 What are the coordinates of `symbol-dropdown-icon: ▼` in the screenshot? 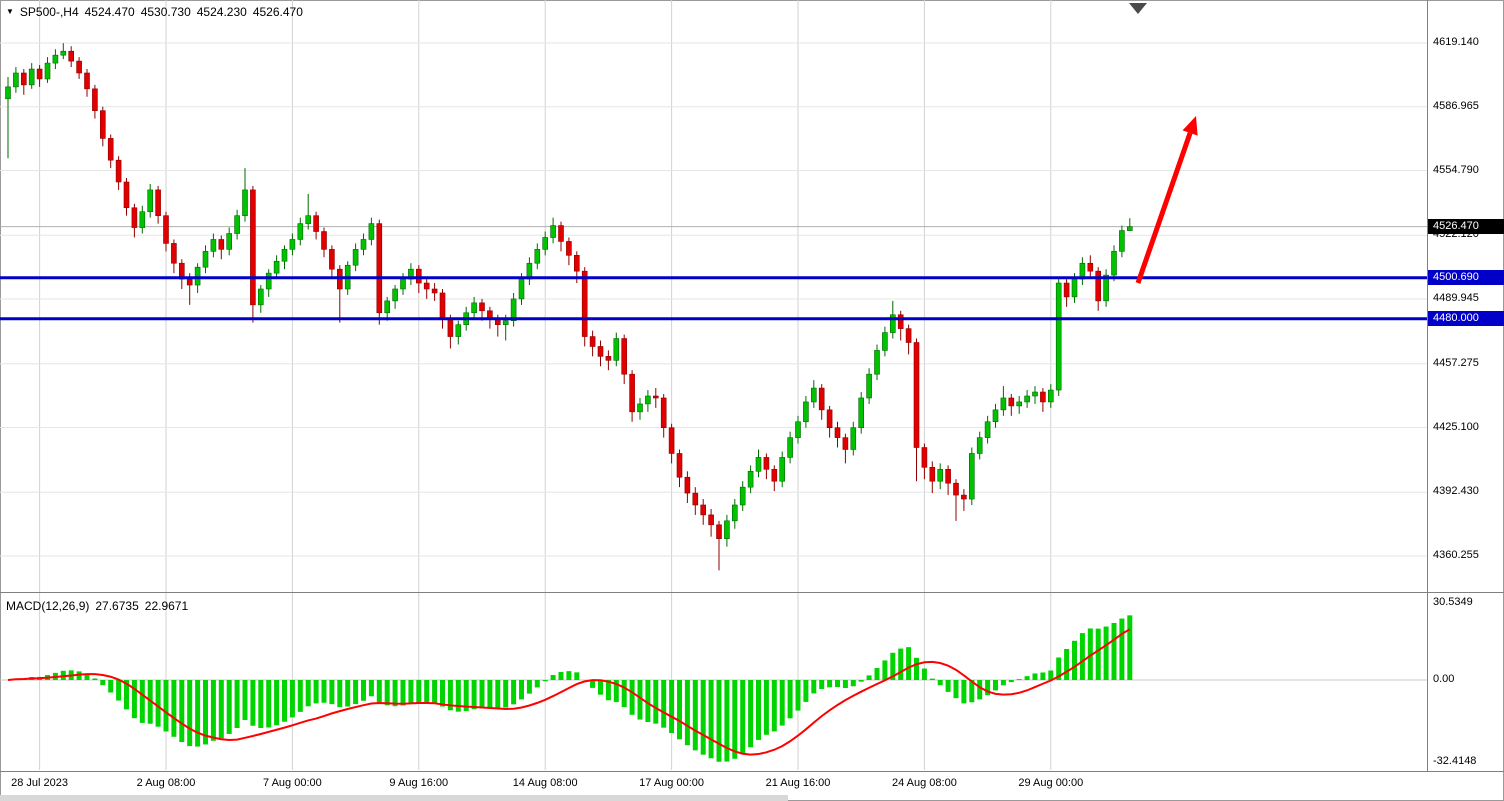 It's located at (10, 11).